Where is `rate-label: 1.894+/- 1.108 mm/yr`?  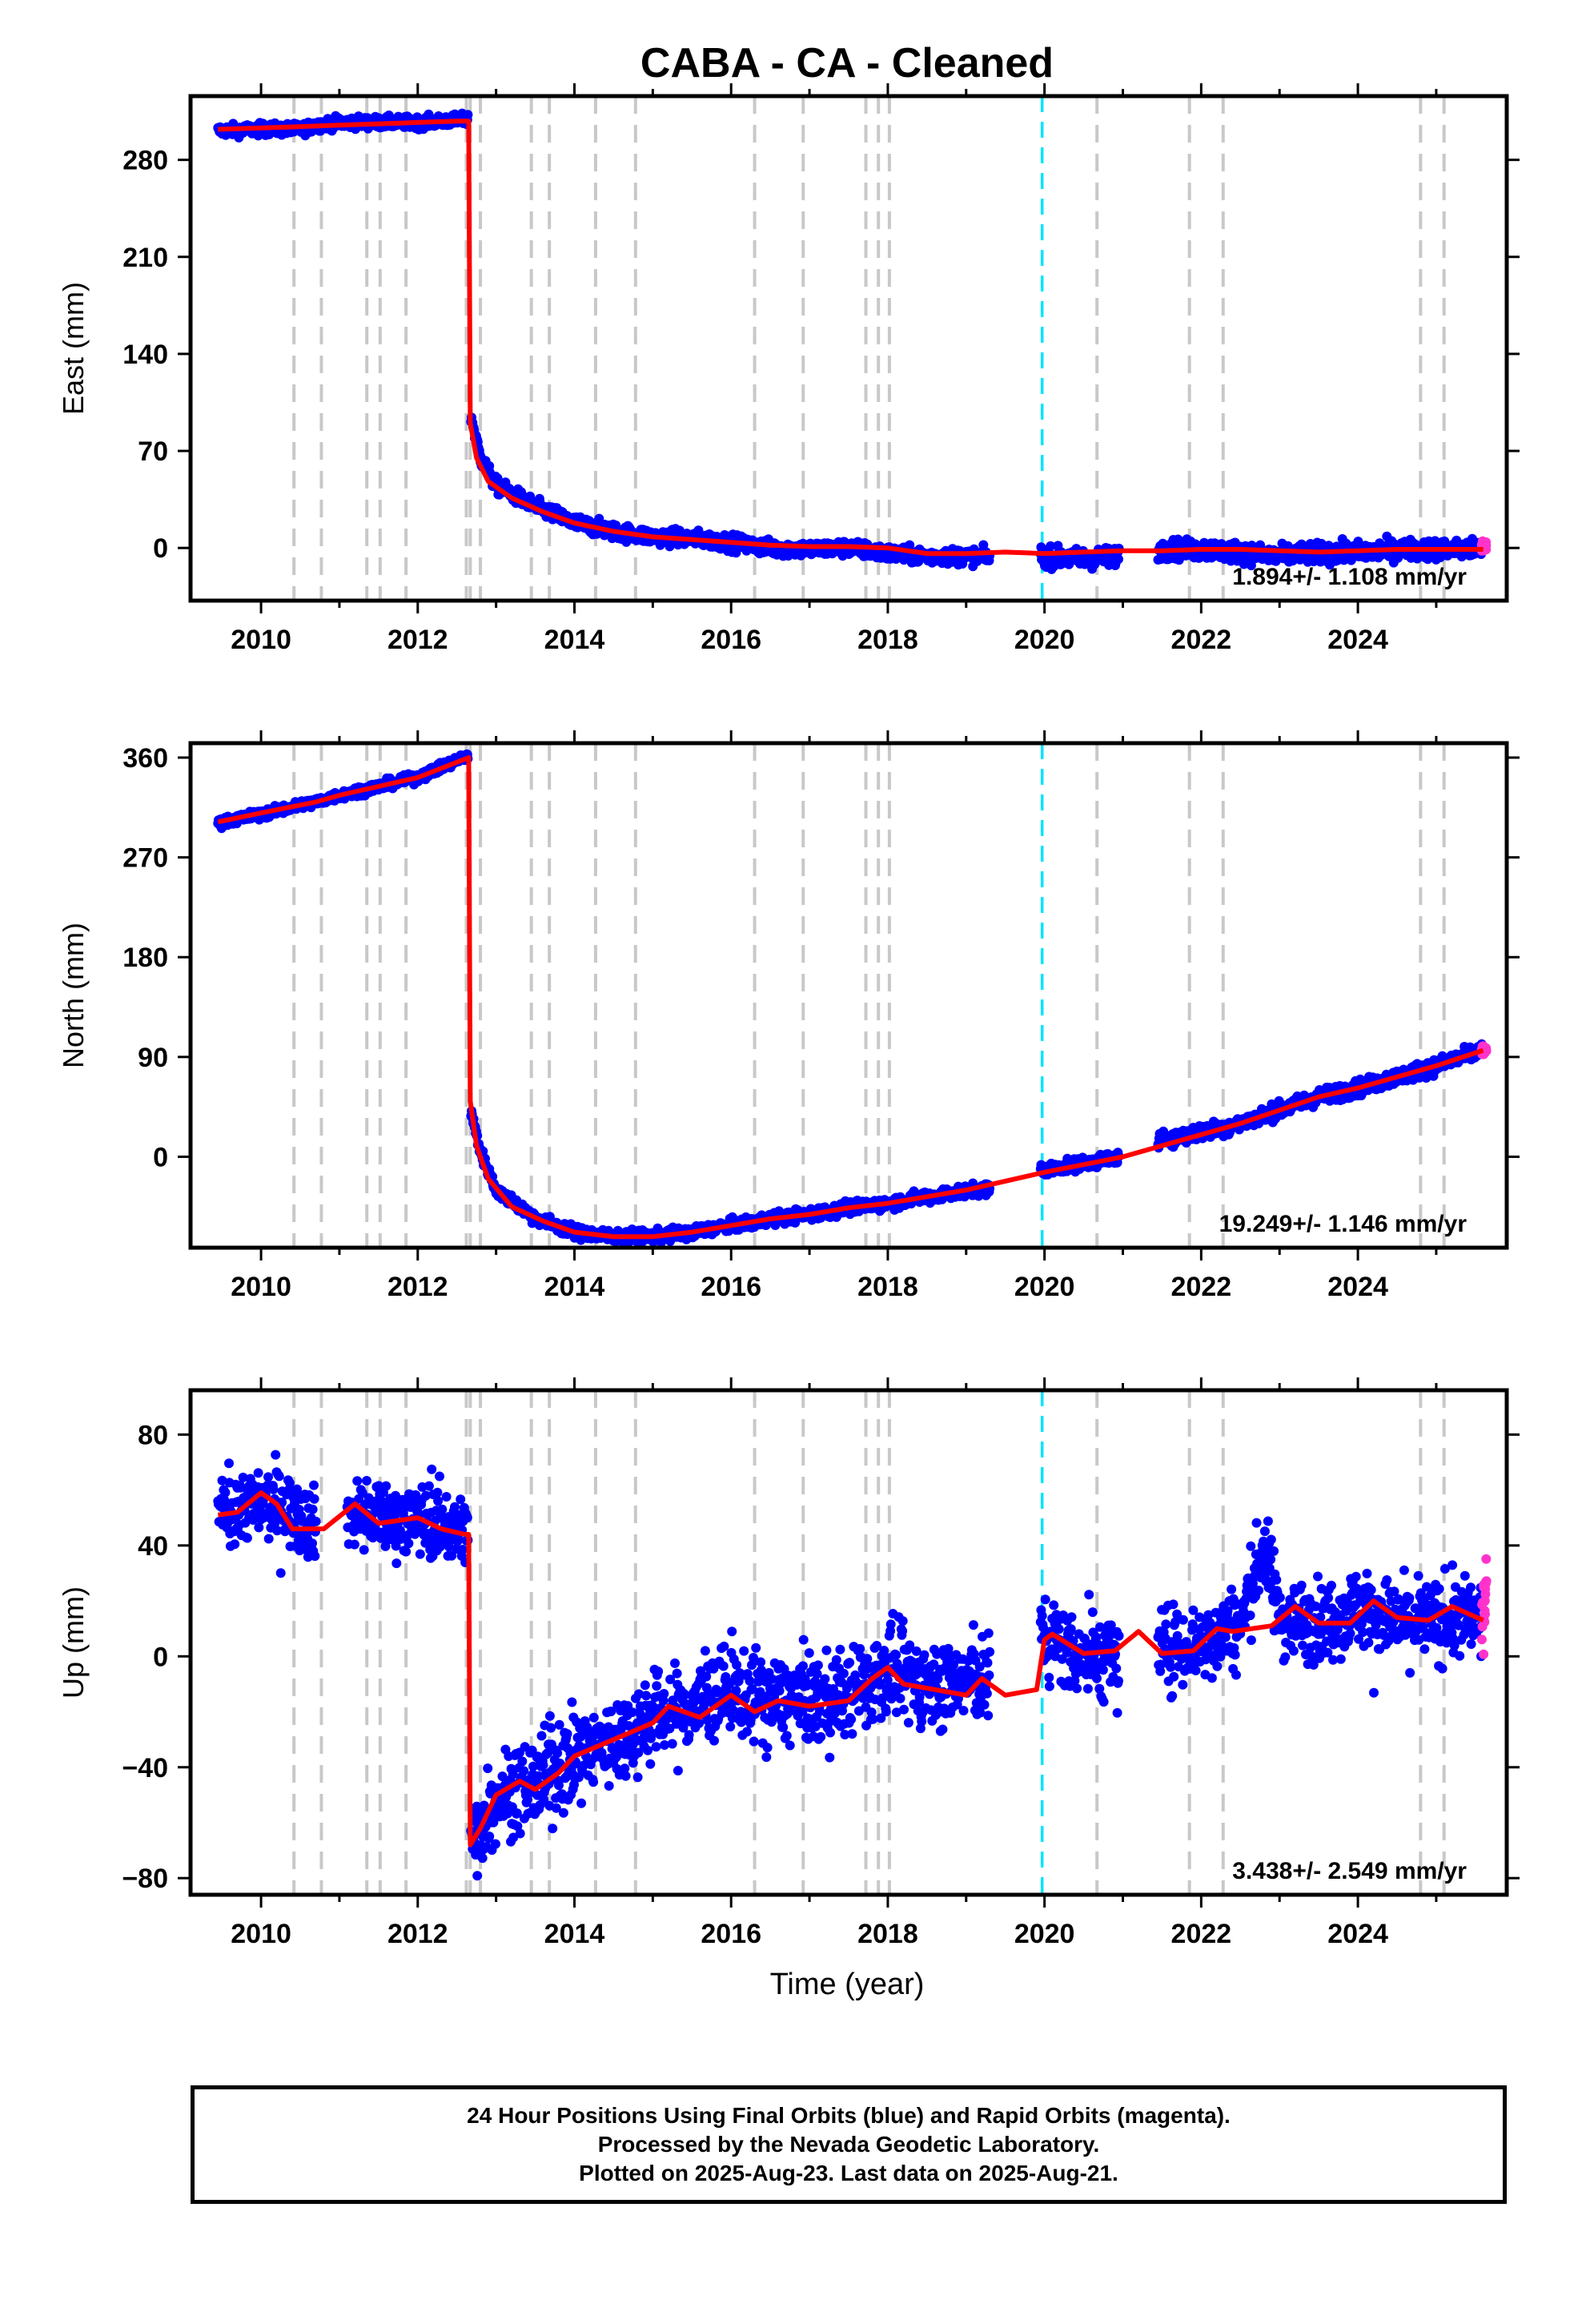
rate-label: 1.894+/- 1.108 mm/yr is located at coordinates (1350, 577).